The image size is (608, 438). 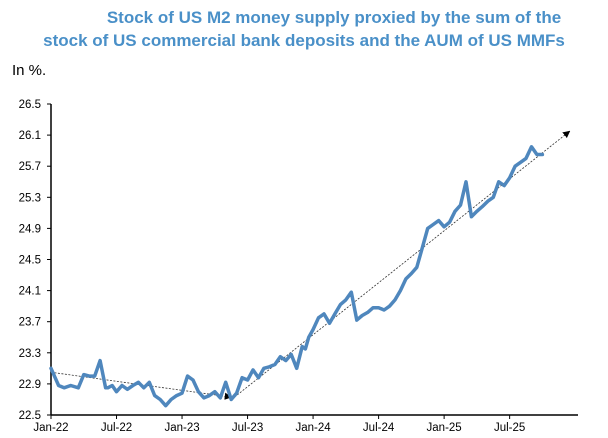 What do you see at coordinates (30, 385) in the screenshot?
I see `y-tick-label: 22.9` at bounding box center [30, 385].